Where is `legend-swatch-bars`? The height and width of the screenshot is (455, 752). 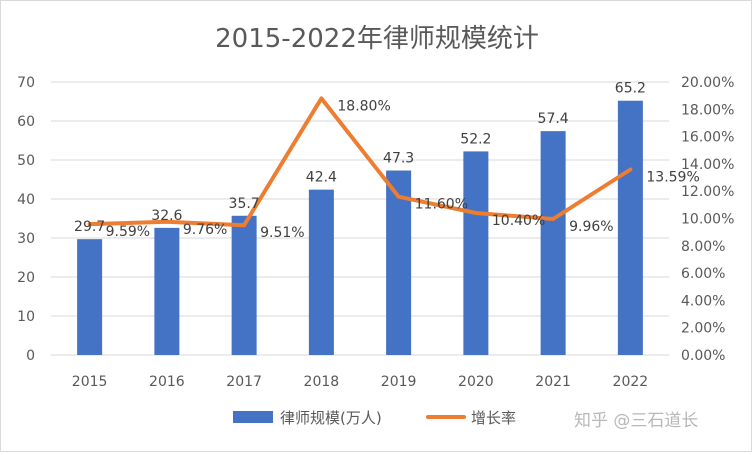
legend-swatch-bars is located at coordinates (253, 417).